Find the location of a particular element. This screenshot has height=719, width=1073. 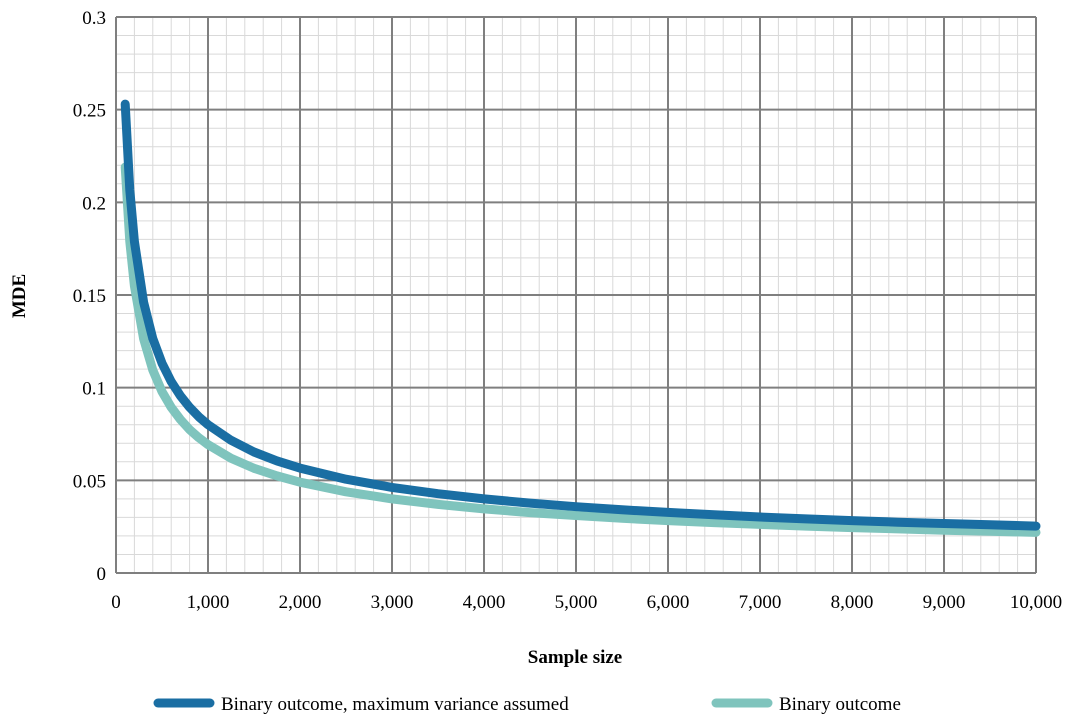

legend-item-max-variance: Binary outcome, maximum variance assumed is located at coordinates (361, 704).